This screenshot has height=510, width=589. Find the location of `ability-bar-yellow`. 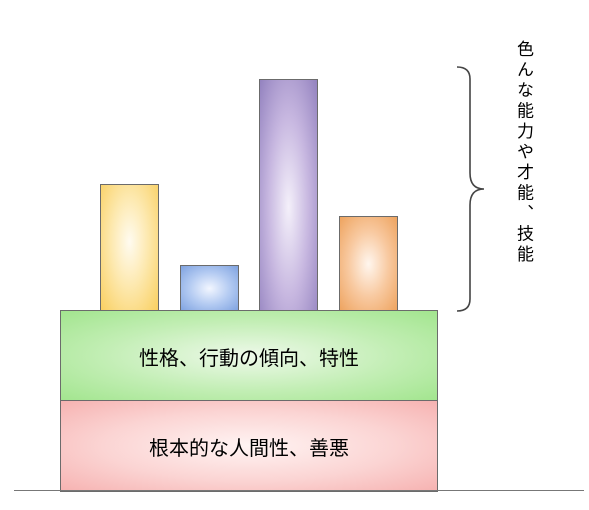

ability-bar-yellow is located at coordinates (129, 248).